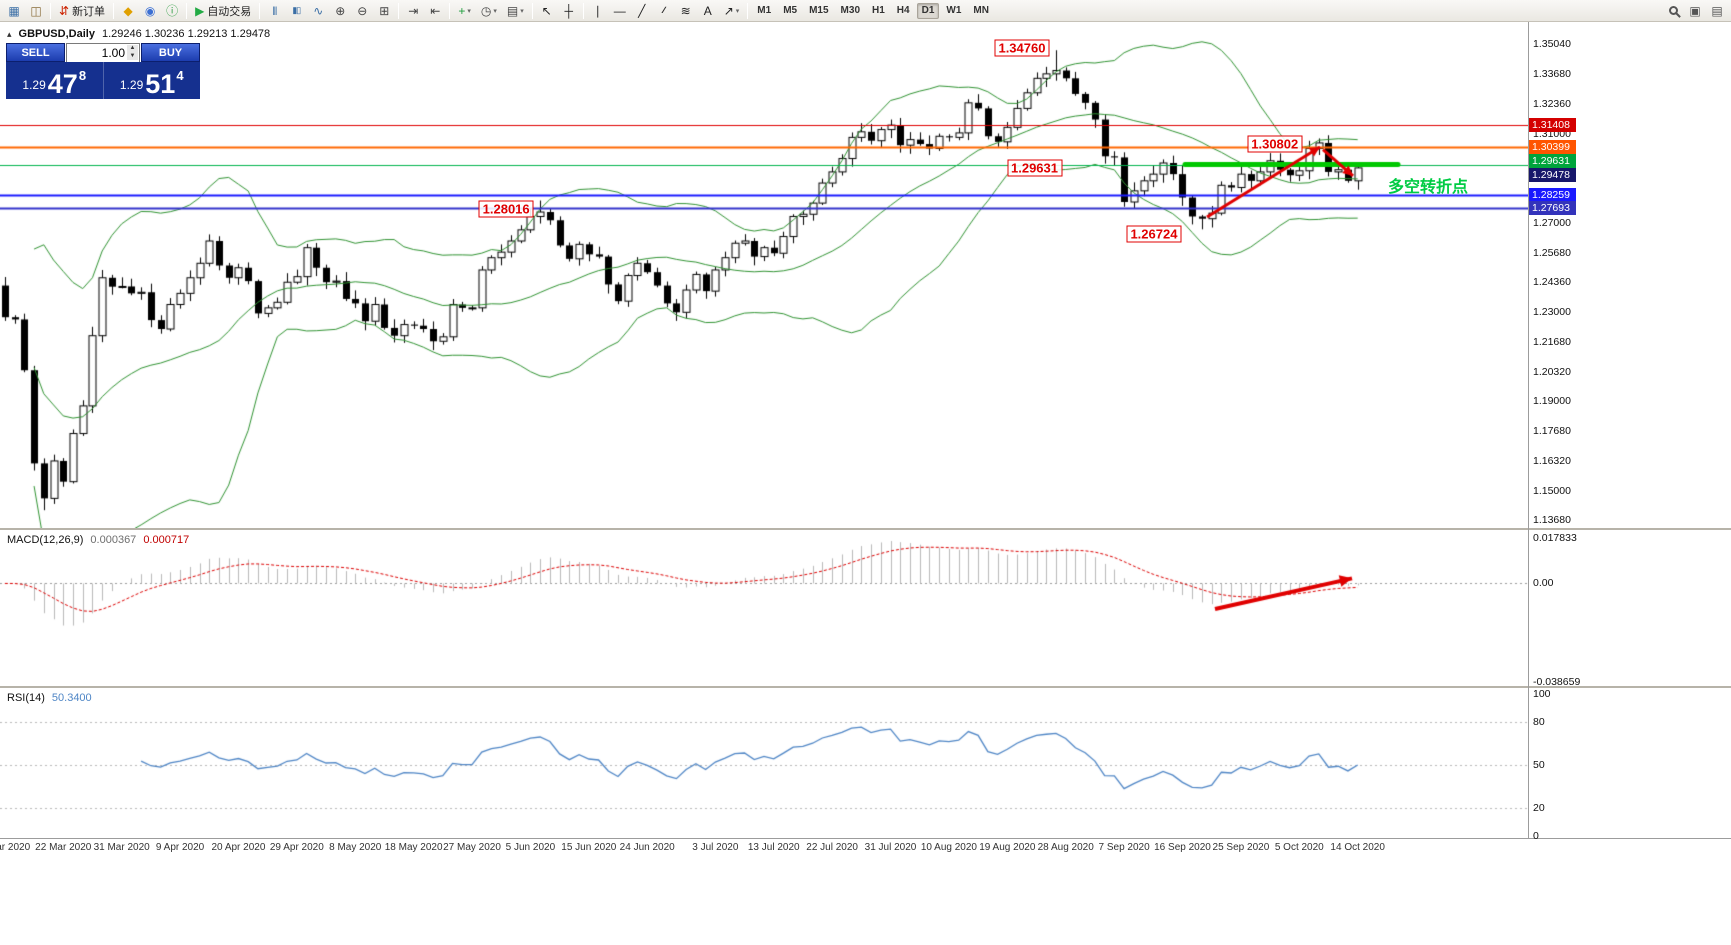 This screenshot has width=1731, height=945. What do you see at coordinates (764, 763) in the screenshot?
I see `rsi-indicator-canvas` at bounding box center [764, 763].